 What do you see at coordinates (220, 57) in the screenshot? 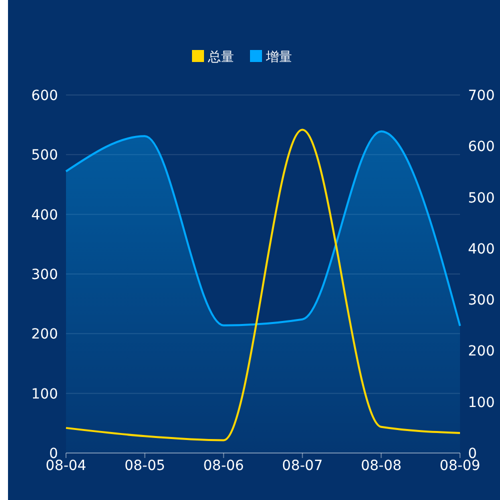
I see `legend-label: 总量` at bounding box center [220, 57].